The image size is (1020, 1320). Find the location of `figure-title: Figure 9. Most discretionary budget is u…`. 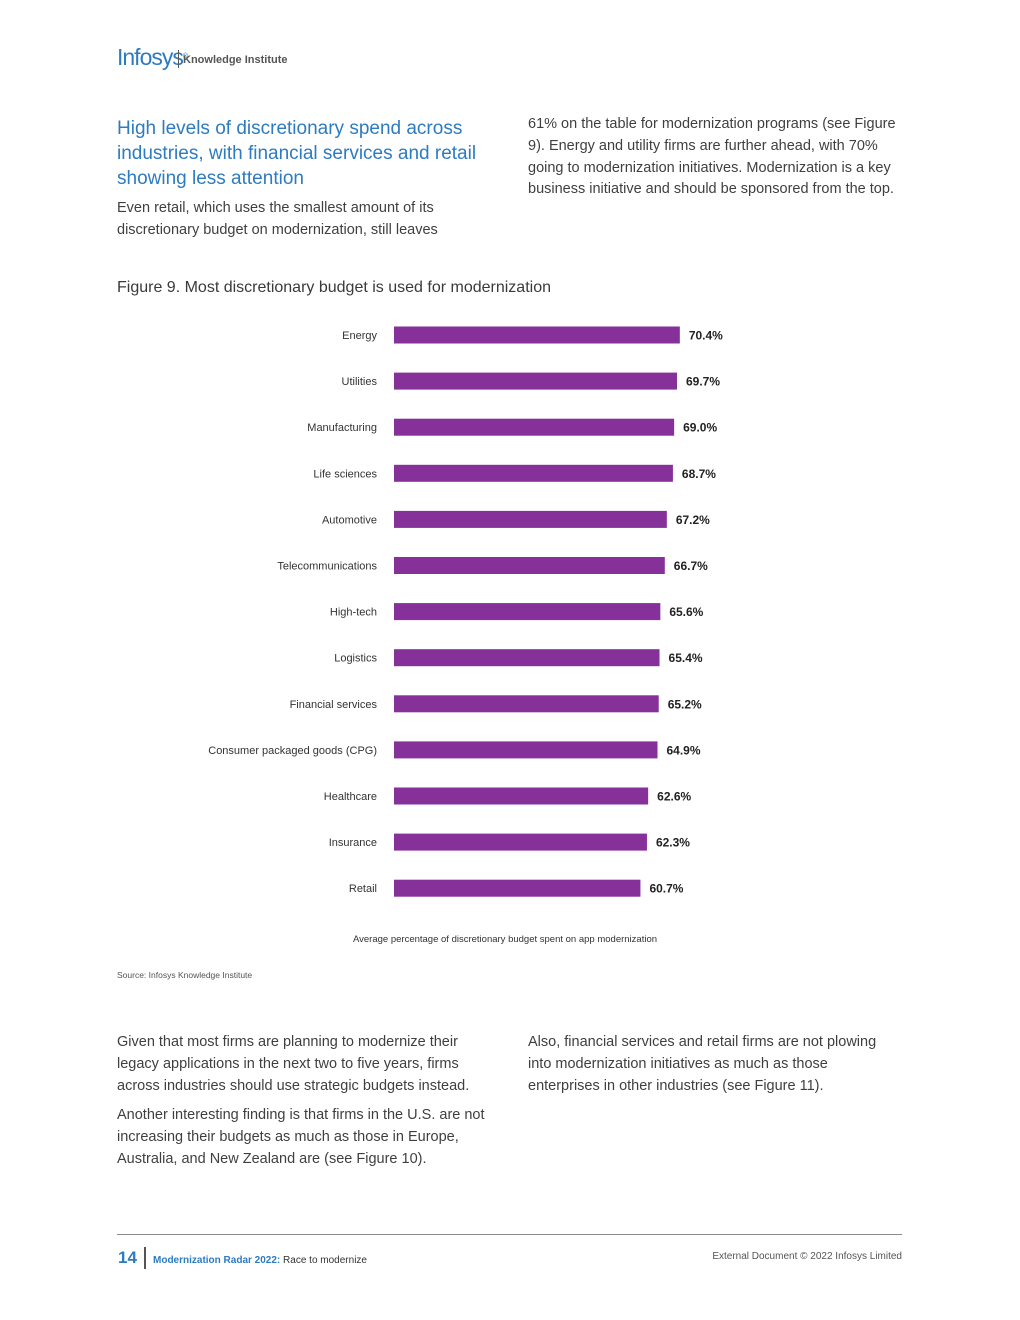

figure-title: Figure 9. Most discretionary budget is u… is located at coordinates (334, 287).